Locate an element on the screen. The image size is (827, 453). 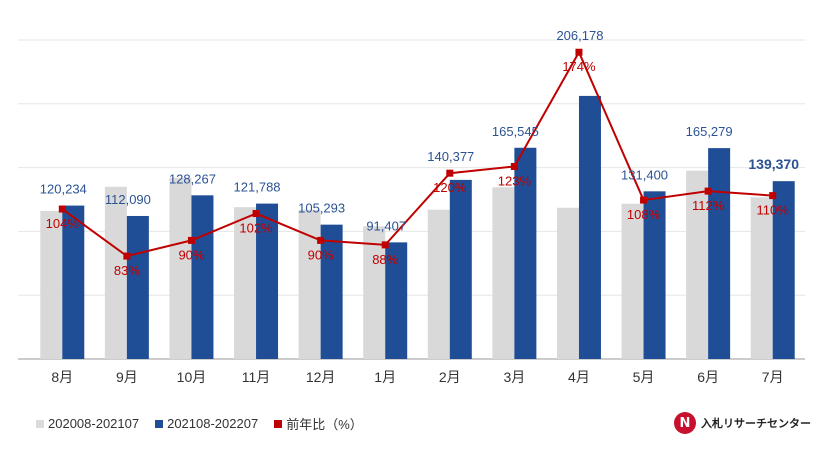
yoy-value-label: 102% is located at coordinates (256, 228).